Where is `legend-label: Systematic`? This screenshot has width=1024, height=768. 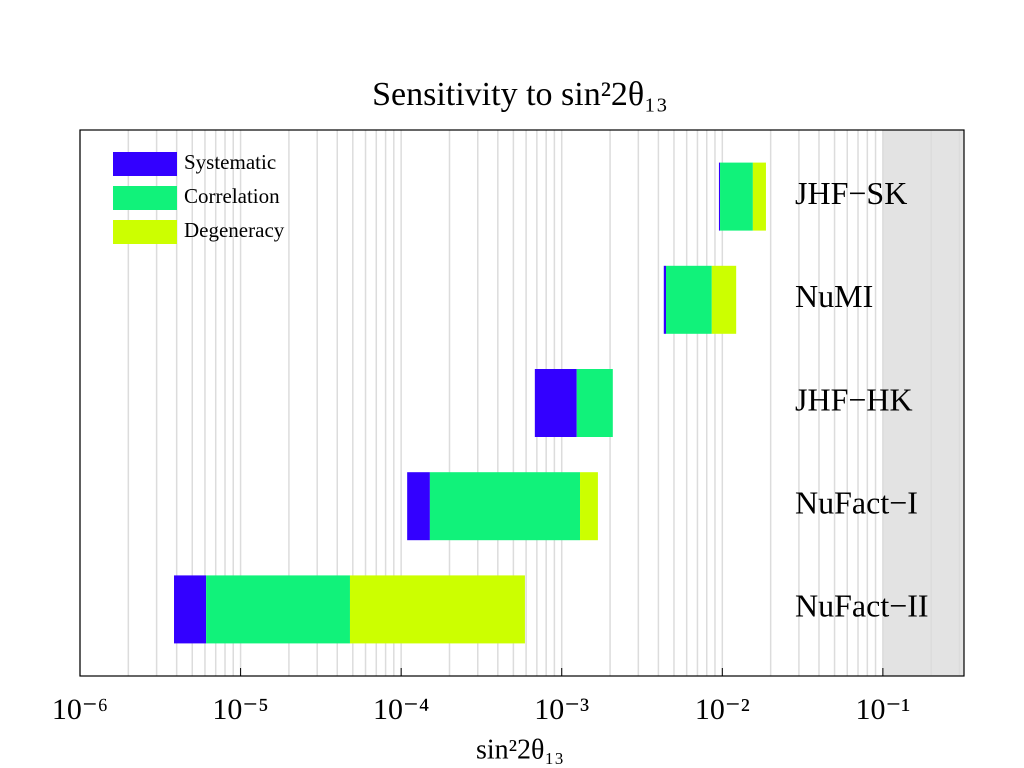 legend-label: Systematic is located at coordinates (230, 162).